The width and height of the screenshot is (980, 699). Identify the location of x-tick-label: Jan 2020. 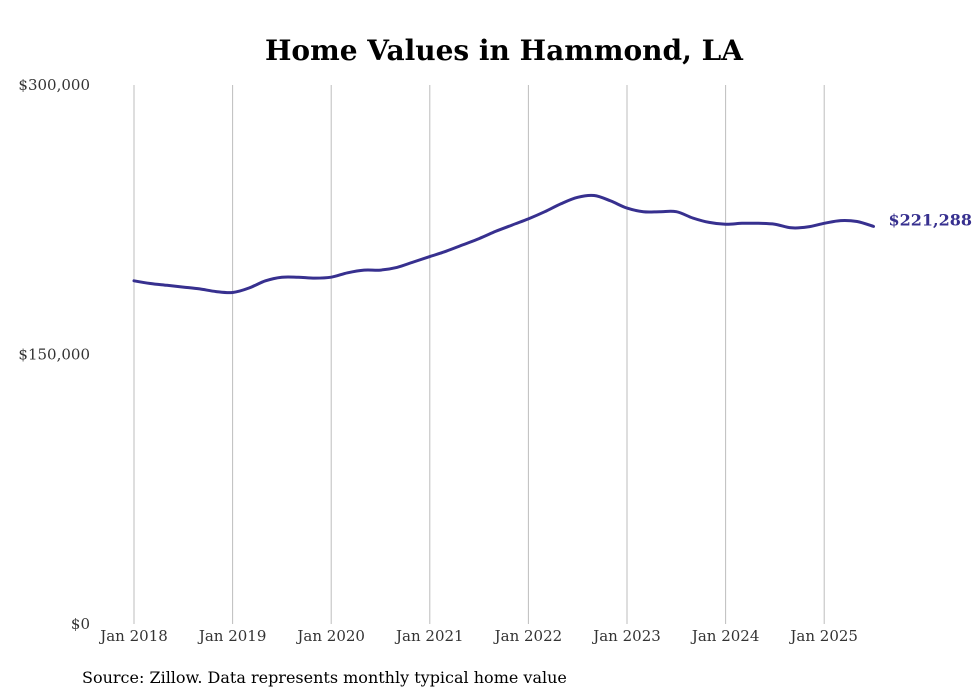
(330, 636).